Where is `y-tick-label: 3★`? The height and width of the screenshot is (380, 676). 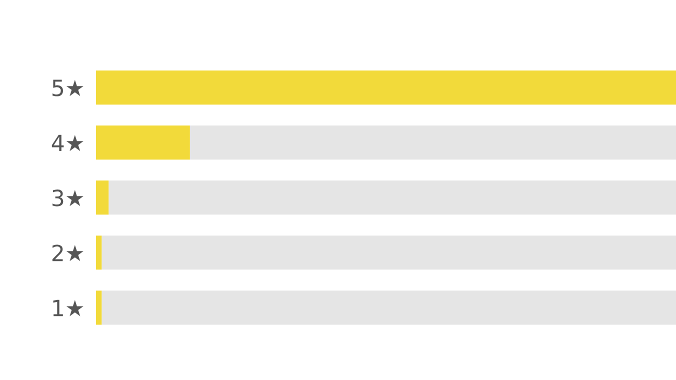
y-tick-label: 3★ is located at coordinates (68, 198).